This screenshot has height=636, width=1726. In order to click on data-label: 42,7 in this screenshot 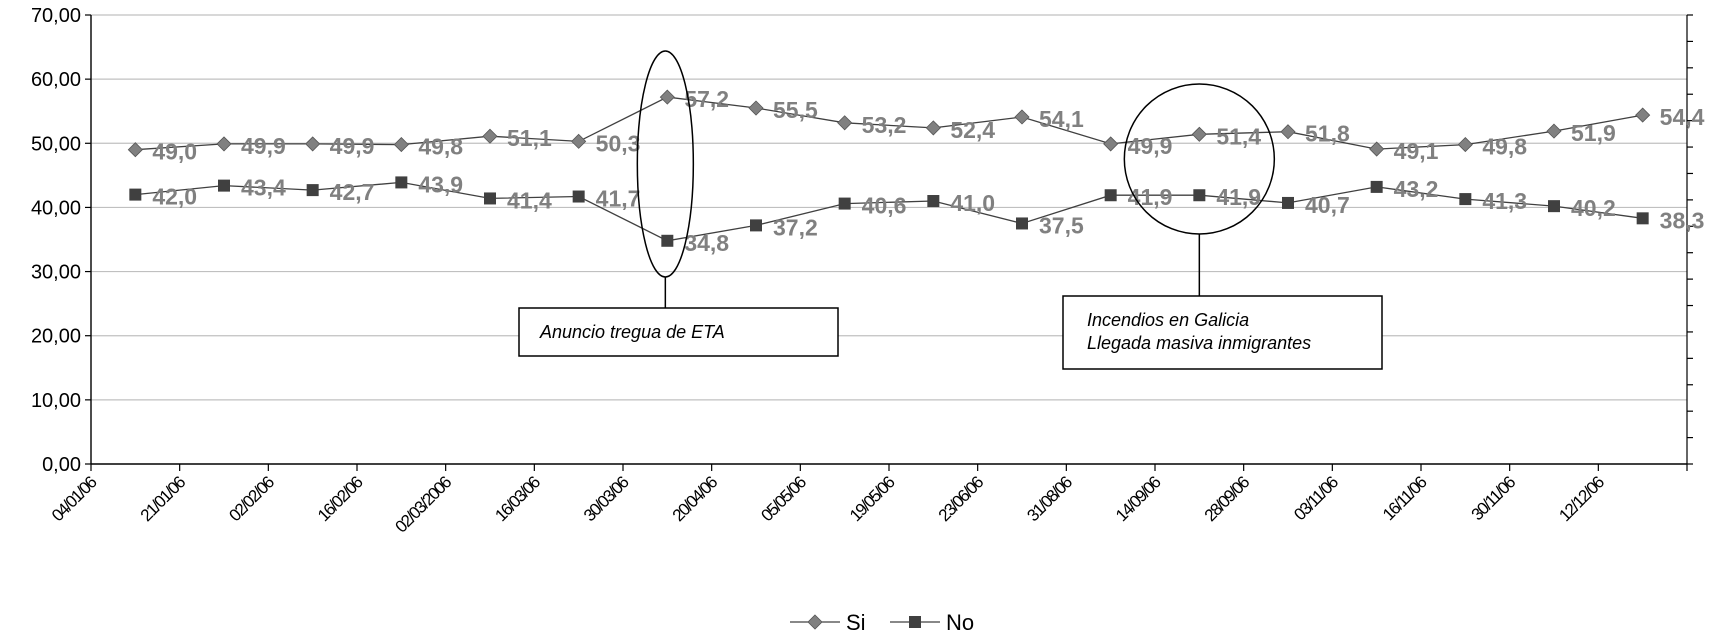, I will do `click(352, 192)`.